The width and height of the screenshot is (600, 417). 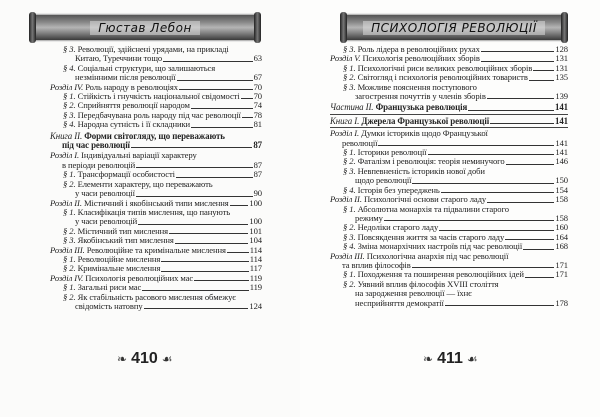 I want to click on toc-entry-text: § 3. Невпевненість істориків нової доби, so click(x=414, y=171).